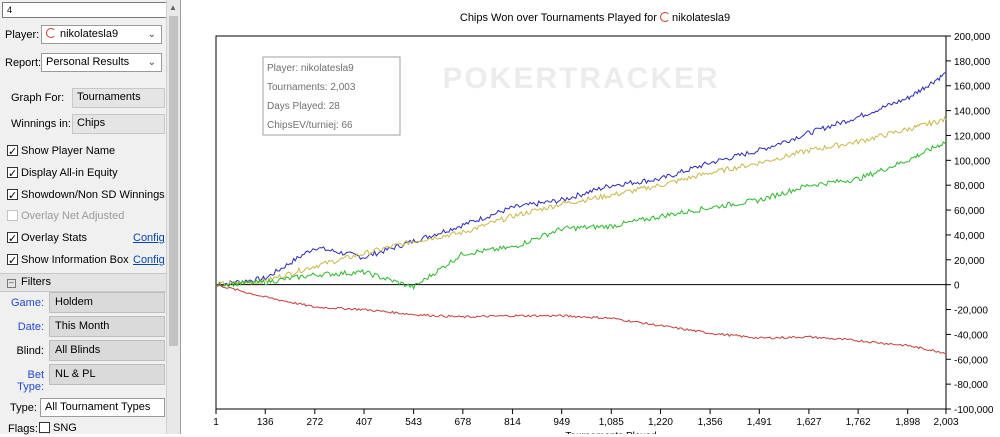 The height and width of the screenshot is (437, 1000). I want to click on y-tick-label: 40,000, so click(969, 236).